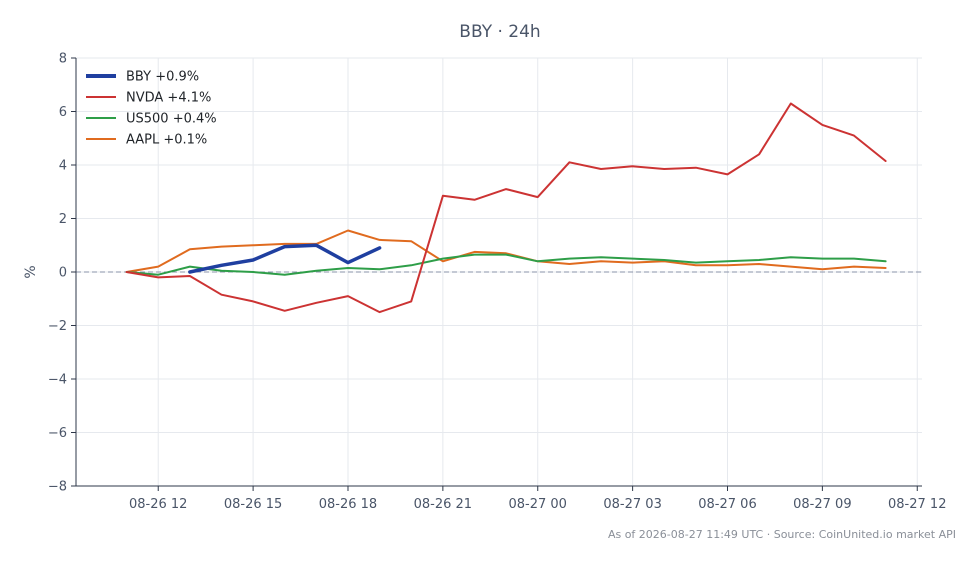 This screenshot has width=980, height=564. Describe the element at coordinates (171, 119) in the screenshot. I see `legend-label: US500 +0.4%` at that location.